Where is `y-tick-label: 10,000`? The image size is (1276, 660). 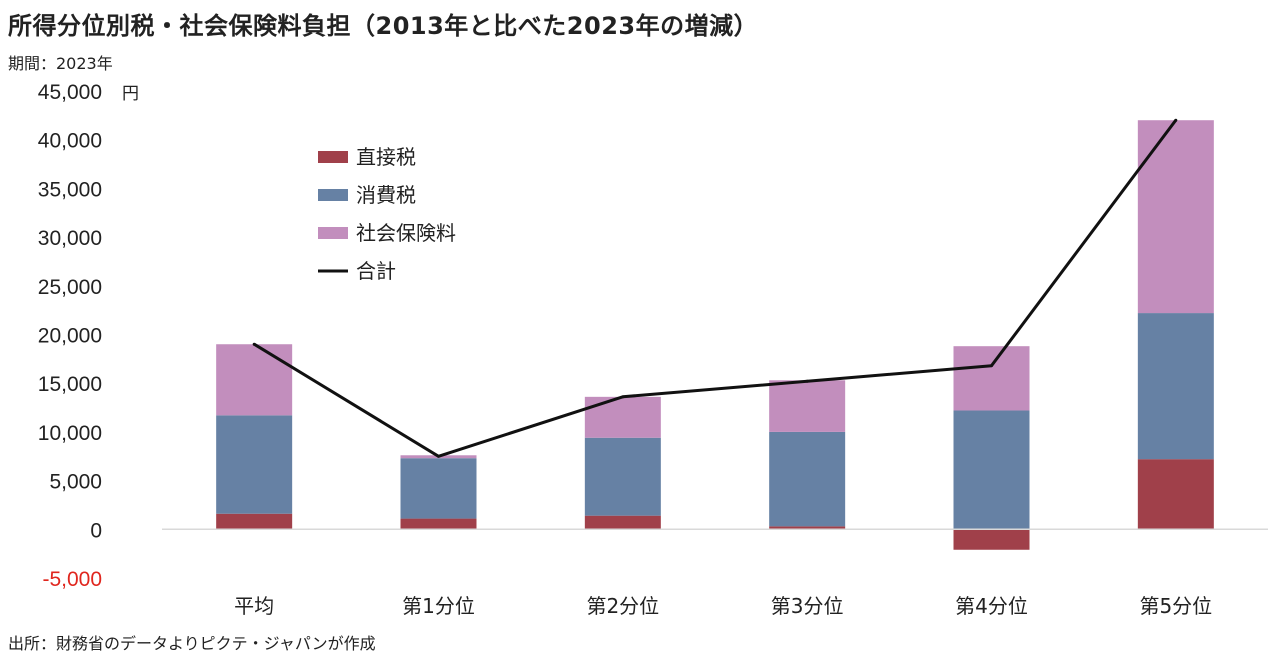
y-tick-label: 10,000 is located at coordinates (70, 433).